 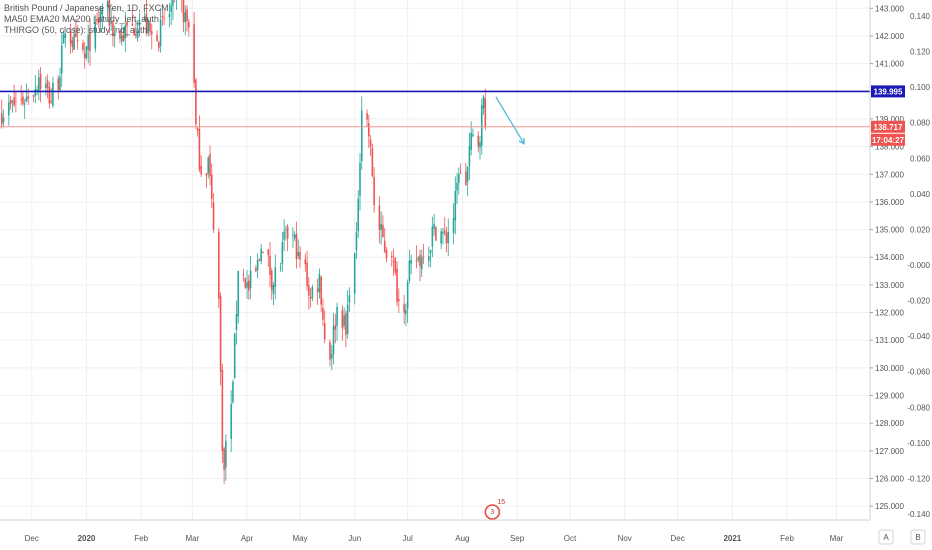 What do you see at coordinates (510, 120) in the screenshot?
I see `trend-arrow-line` at bounding box center [510, 120].